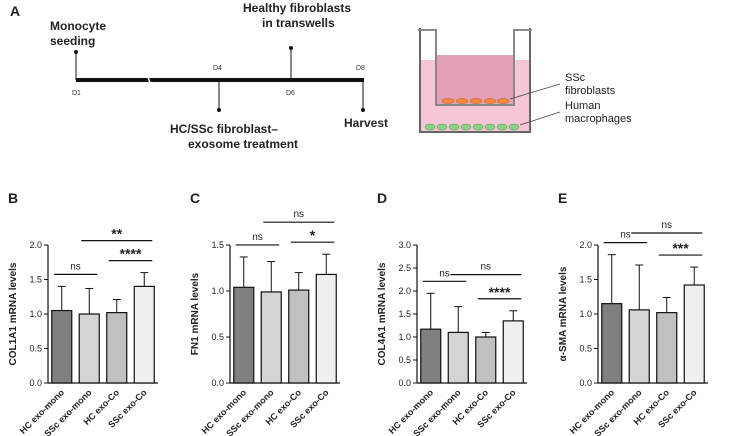 This screenshot has height=436, width=740. What do you see at coordinates (13, 313) in the screenshot?
I see `y-axis-label: COL1A1 mRNA levels` at bounding box center [13, 313].